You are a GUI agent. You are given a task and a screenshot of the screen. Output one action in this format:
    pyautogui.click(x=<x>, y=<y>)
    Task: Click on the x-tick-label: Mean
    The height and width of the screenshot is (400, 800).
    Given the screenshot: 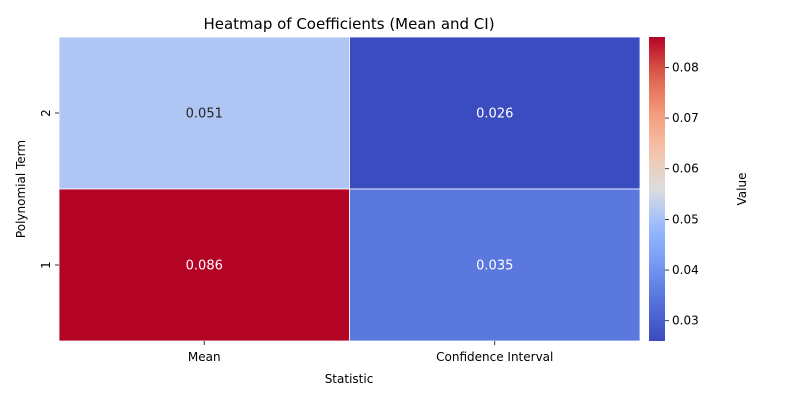 What is the action you would take?
    pyautogui.click(x=204, y=357)
    